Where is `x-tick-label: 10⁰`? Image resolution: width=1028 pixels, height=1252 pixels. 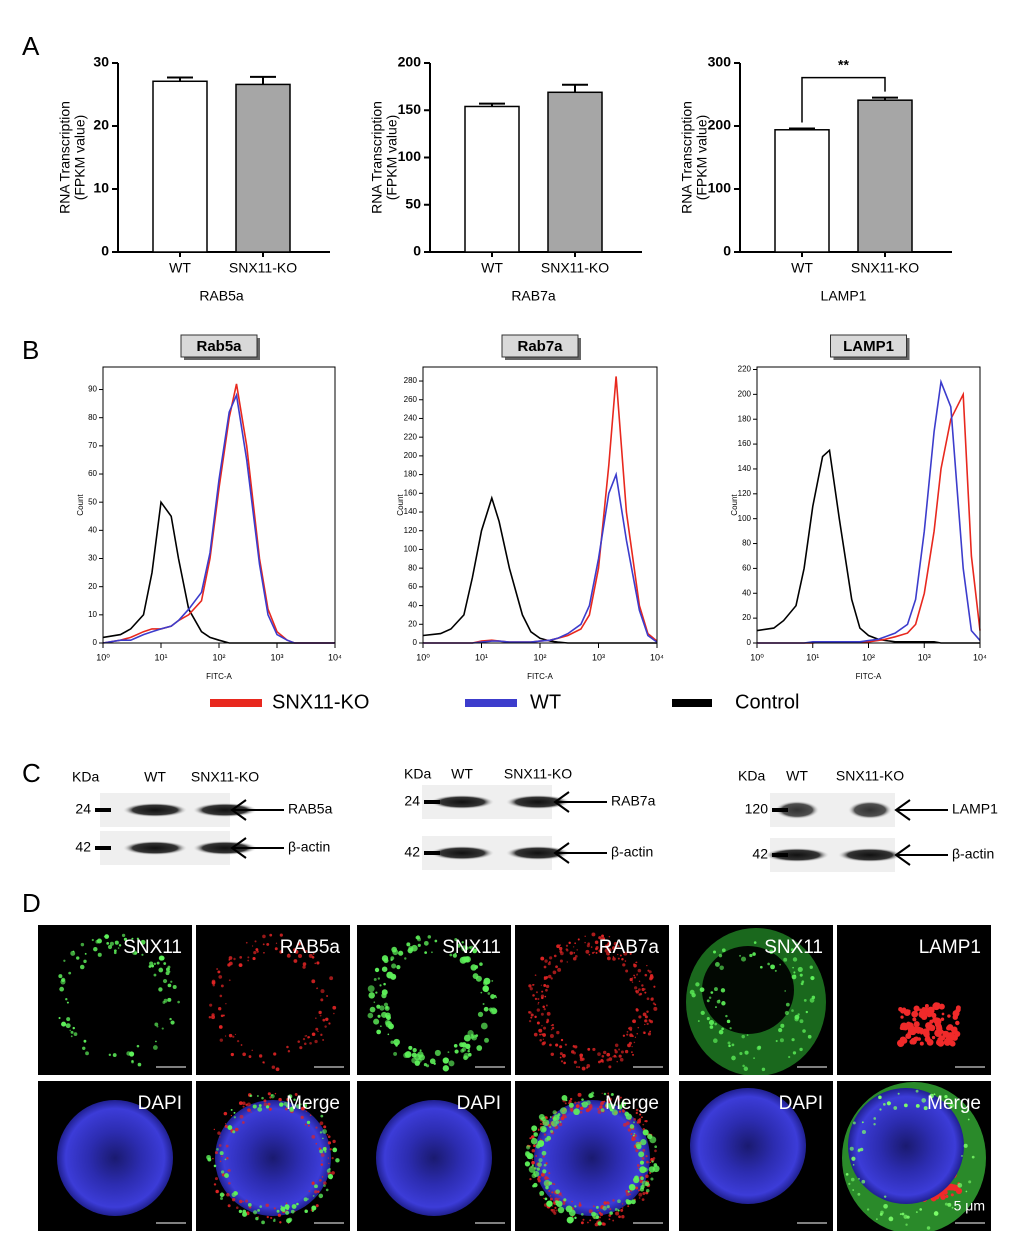 x-tick-label: 10⁰ is located at coordinates (103, 657).